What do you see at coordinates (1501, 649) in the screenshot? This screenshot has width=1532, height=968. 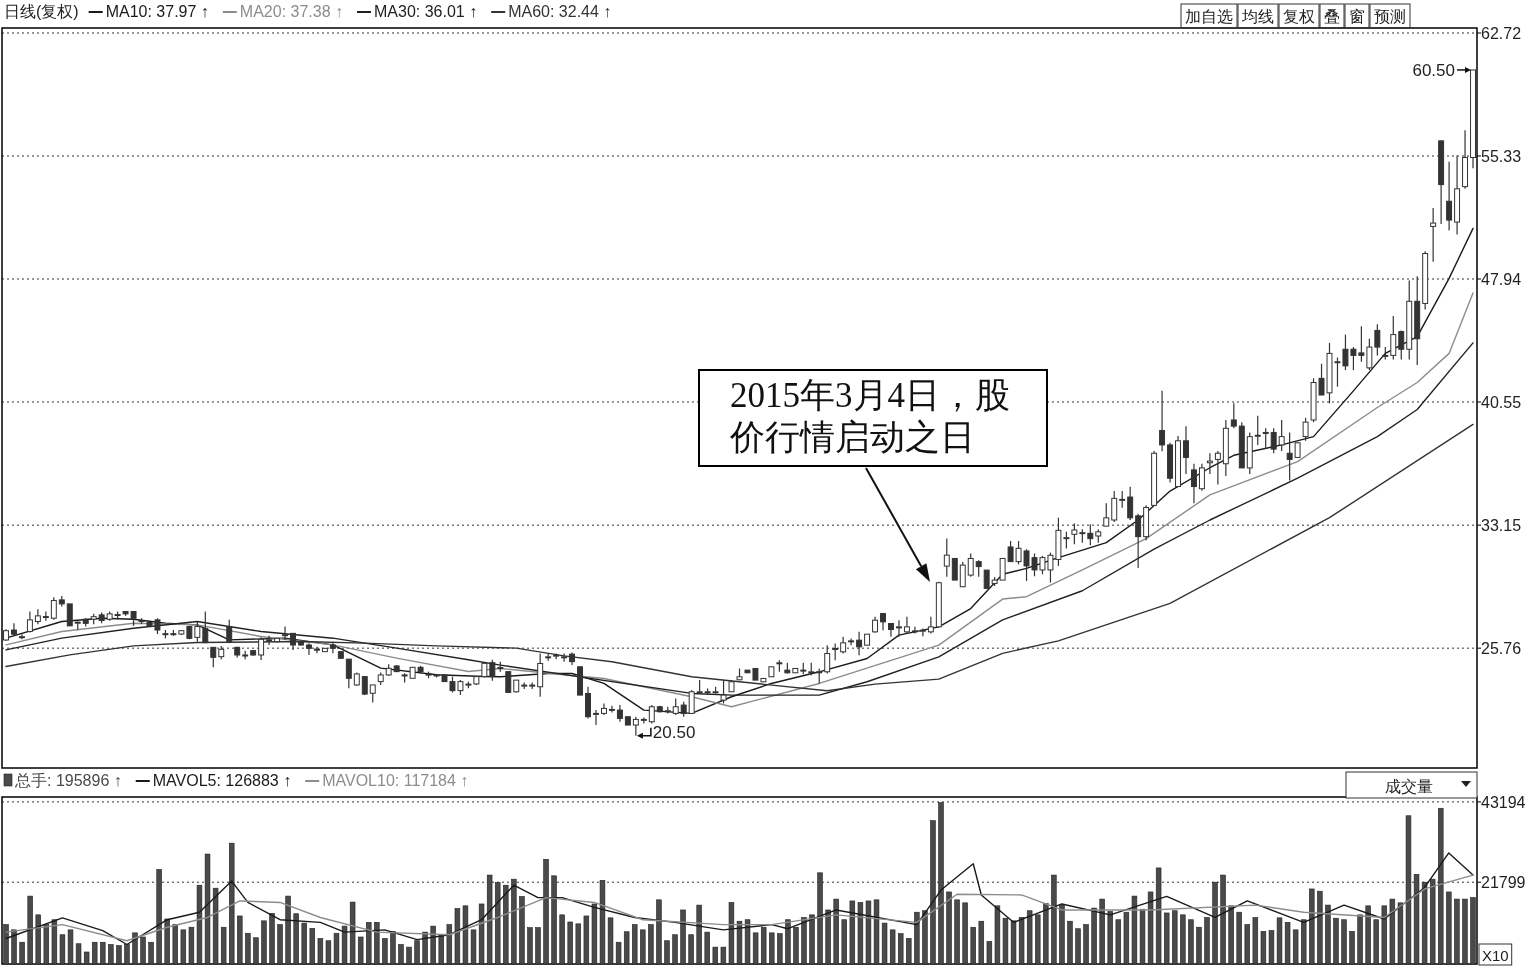 I see `y-tick-label: 25.76` at bounding box center [1501, 649].